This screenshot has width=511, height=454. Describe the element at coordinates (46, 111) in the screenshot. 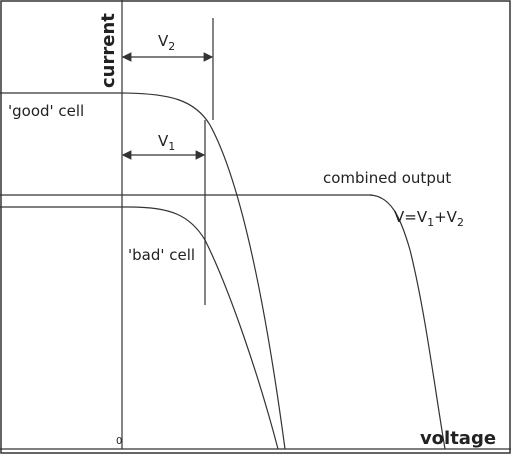

I see `good-cell-label: 'good' cell` at that location.